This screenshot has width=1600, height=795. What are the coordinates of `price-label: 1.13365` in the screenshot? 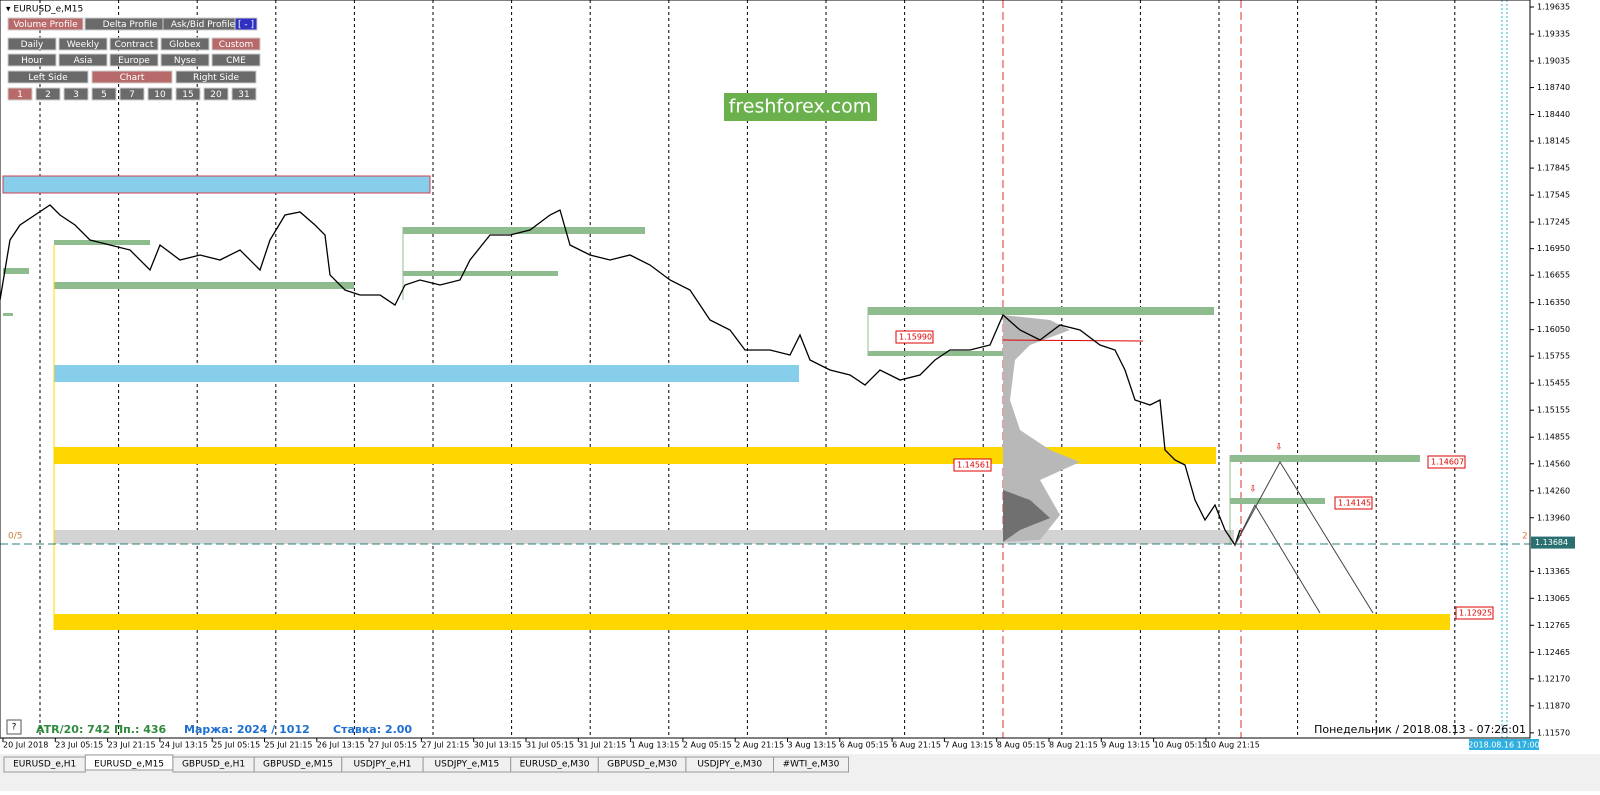 It's located at (1553, 571).